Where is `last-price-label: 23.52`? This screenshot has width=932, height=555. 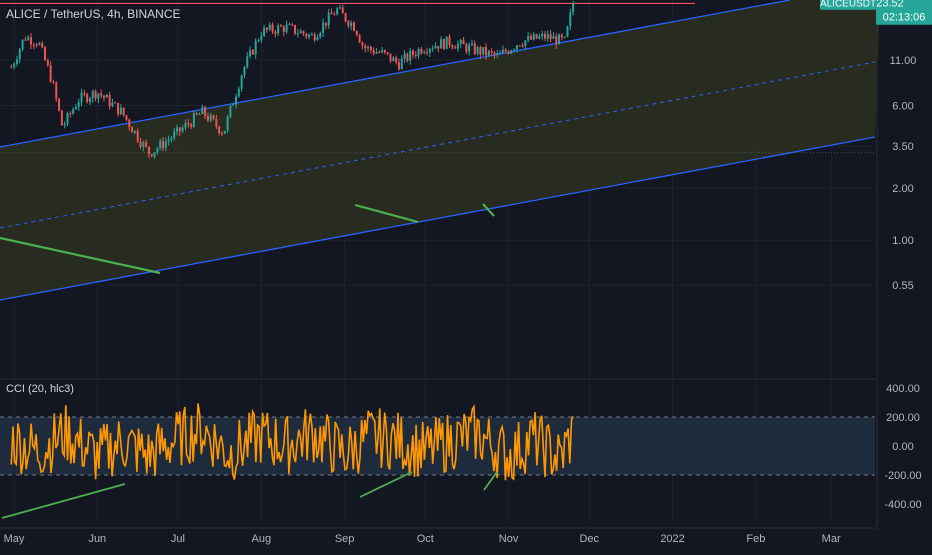 last-price-label: 23.52 is located at coordinates (890, 5).